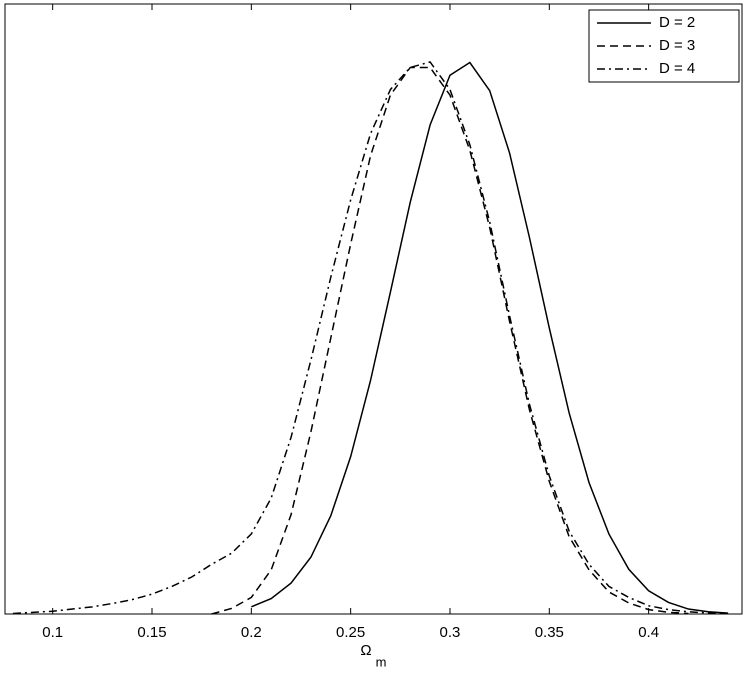  Describe the element at coordinates (251, 632) in the screenshot. I see `x-tick-label: 0.2` at that location.